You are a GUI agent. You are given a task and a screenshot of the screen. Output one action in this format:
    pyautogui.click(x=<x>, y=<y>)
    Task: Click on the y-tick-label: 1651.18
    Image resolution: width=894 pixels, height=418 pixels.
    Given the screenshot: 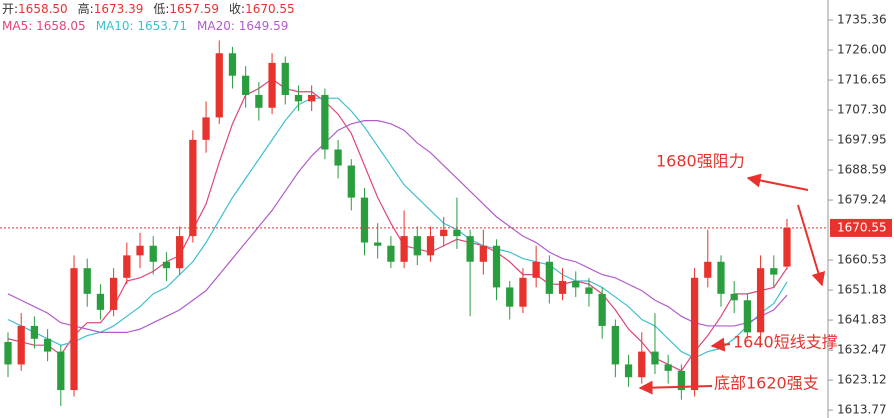 What is the action you would take?
    pyautogui.click(x=862, y=290)
    